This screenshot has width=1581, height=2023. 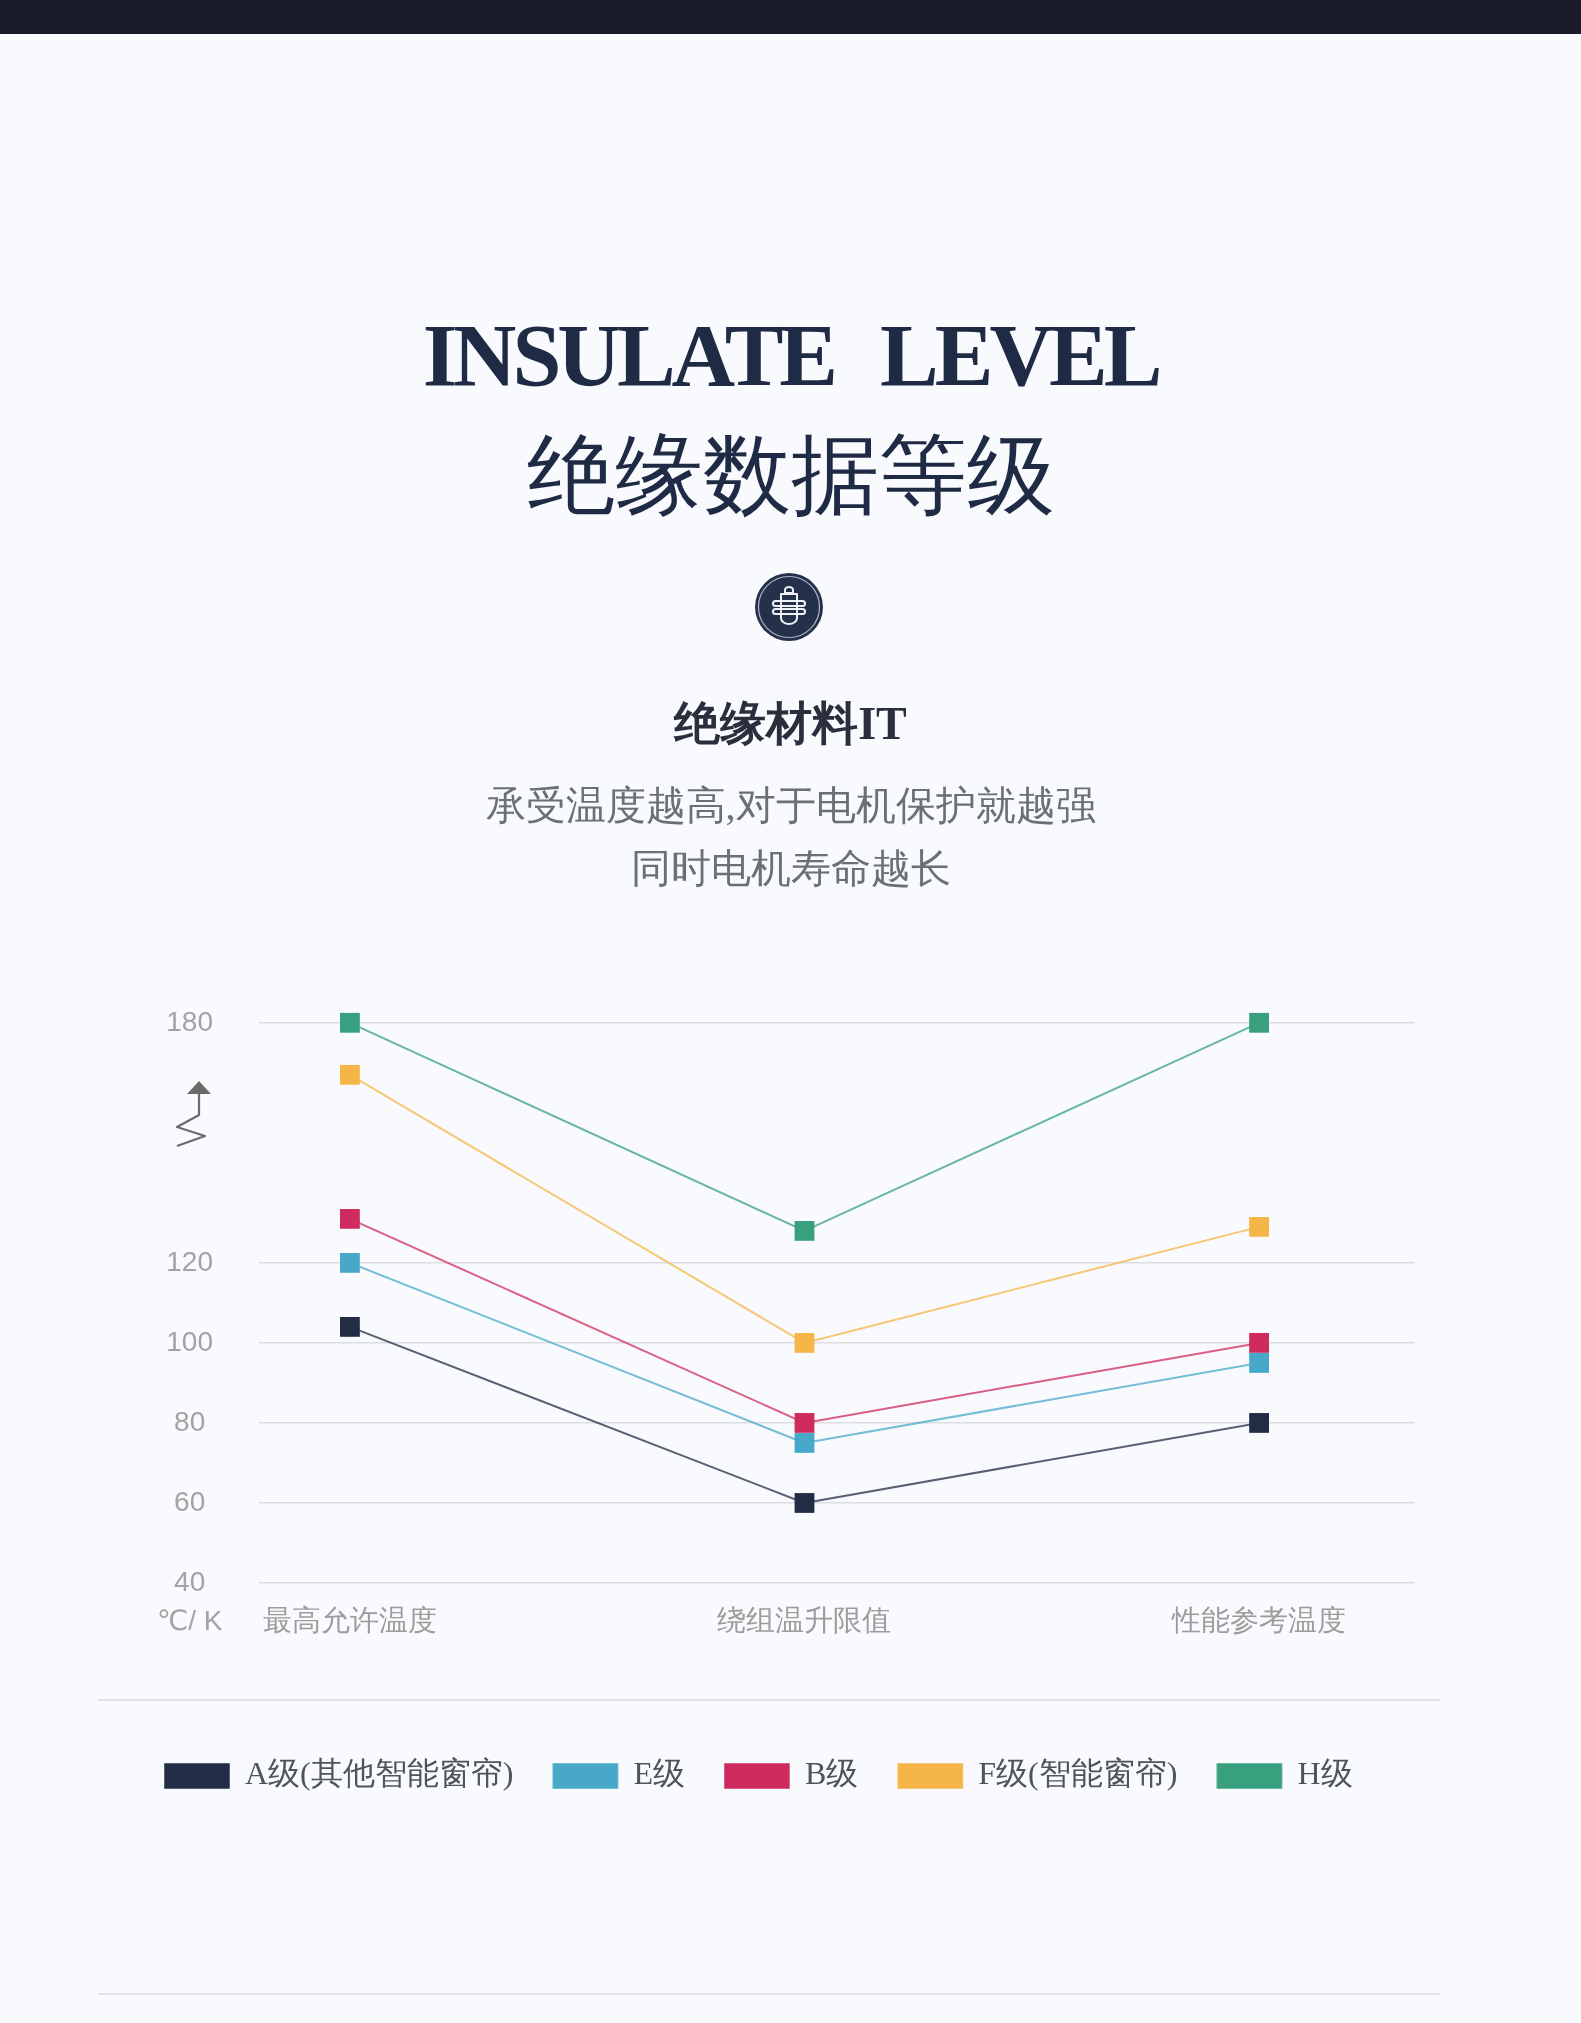 What do you see at coordinates (189, 1621) in the screenshot?
I see `y-axis-title: ℃/ K` at bounding box center [189, 1621].